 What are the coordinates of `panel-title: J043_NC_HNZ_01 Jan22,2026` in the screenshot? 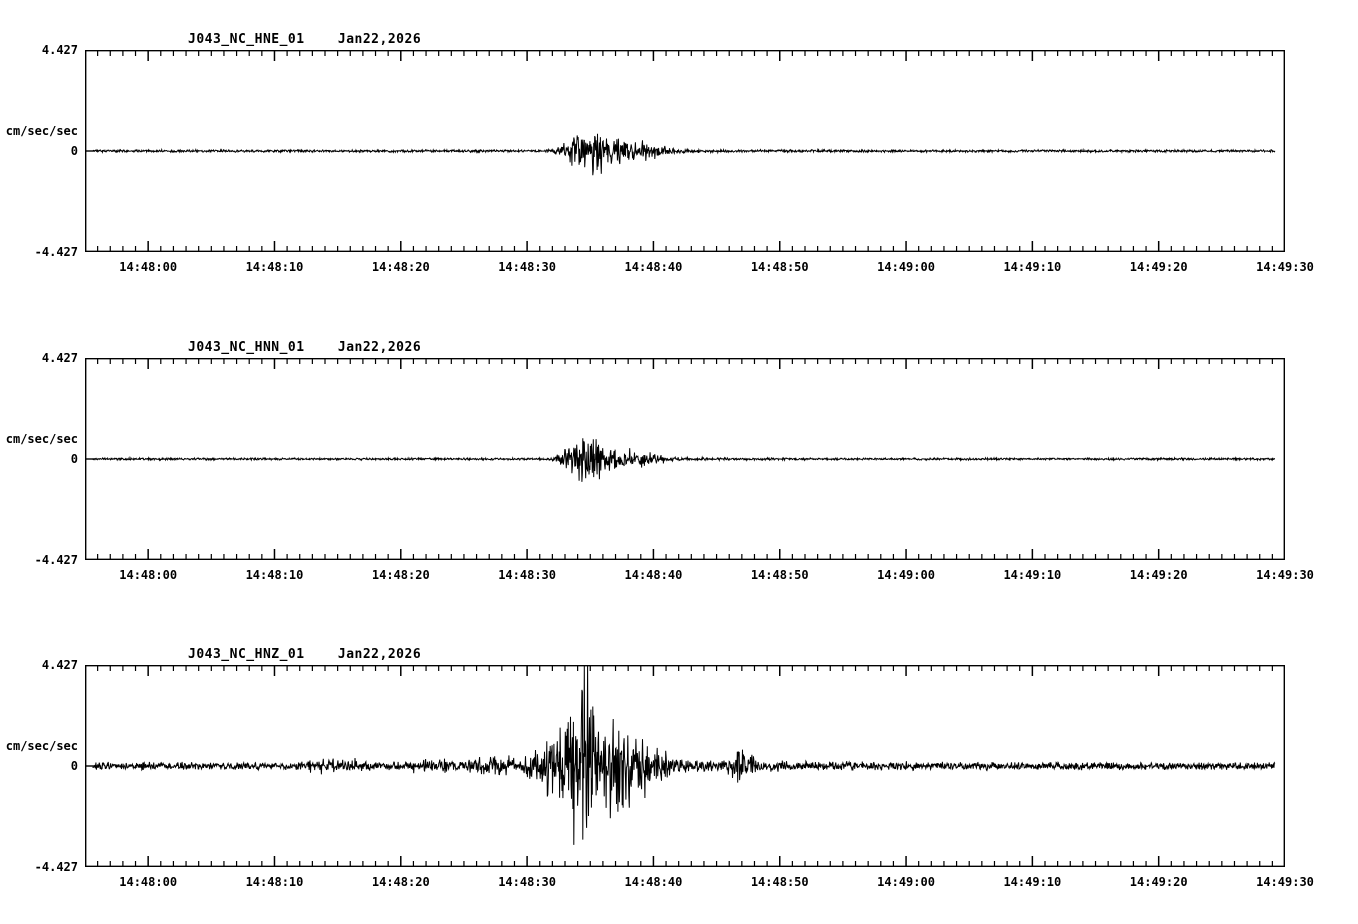 It's located at (305, 654).